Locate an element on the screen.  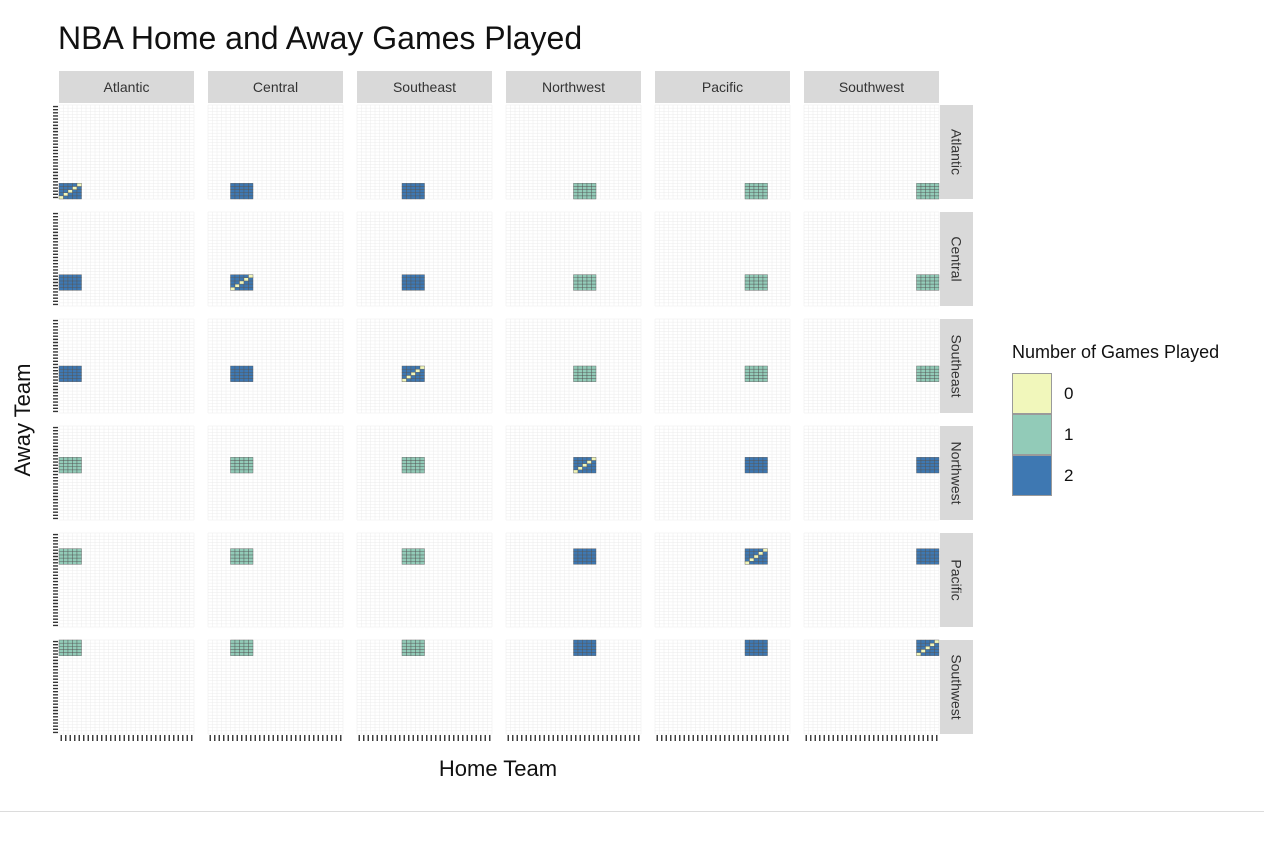
row-strip-southeast is located at coordinates (956, 366).